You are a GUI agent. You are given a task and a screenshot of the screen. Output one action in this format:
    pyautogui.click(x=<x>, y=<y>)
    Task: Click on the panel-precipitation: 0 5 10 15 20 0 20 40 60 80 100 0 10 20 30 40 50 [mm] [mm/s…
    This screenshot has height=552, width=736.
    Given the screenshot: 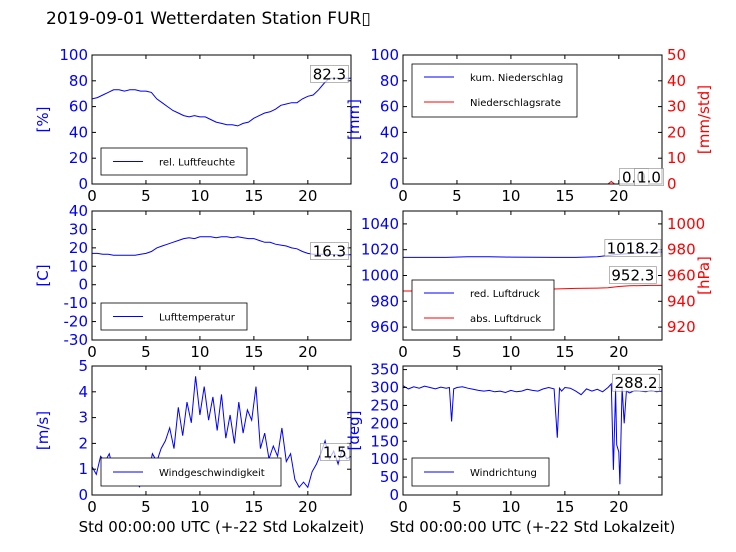 What is the action you would take?
    pyautogui.click(x=529, y=125)
    